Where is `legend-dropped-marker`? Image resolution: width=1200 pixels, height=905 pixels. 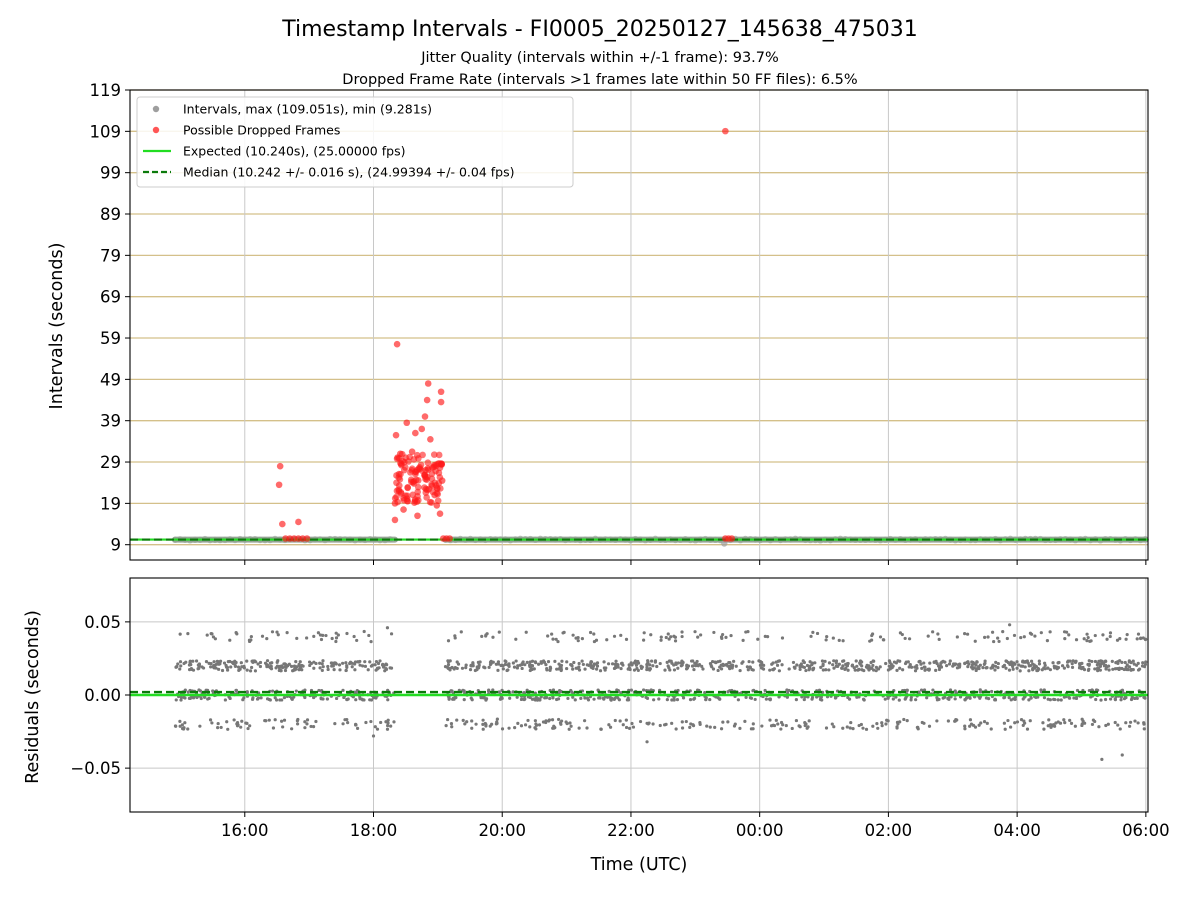 legend-dropped-marker is located at coordinates (156, 130).